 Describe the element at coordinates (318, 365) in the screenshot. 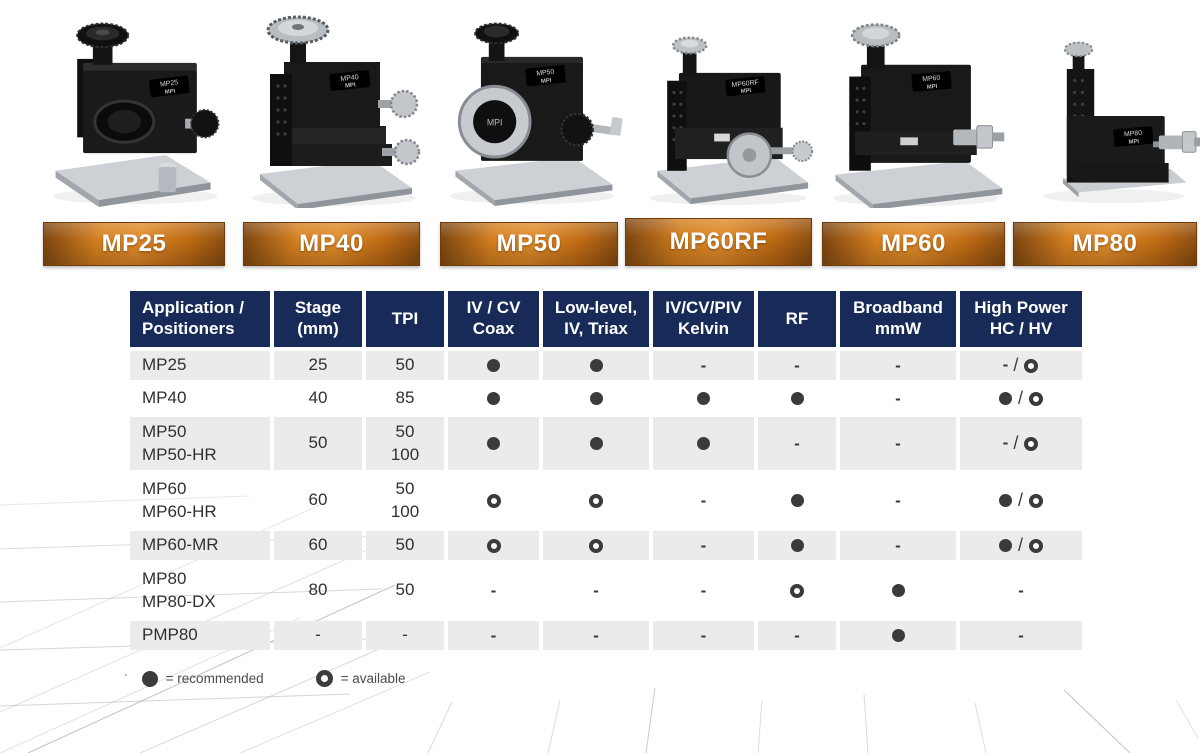

I see `stage-cell: 25` at that location.